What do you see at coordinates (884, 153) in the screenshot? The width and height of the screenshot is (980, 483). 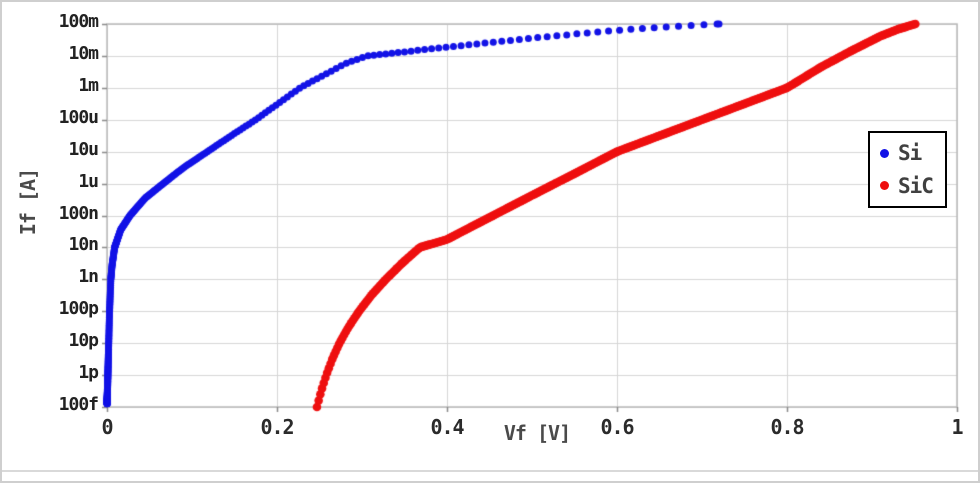 I see `si-series-marker-icon` at bounding box center [884, 153].